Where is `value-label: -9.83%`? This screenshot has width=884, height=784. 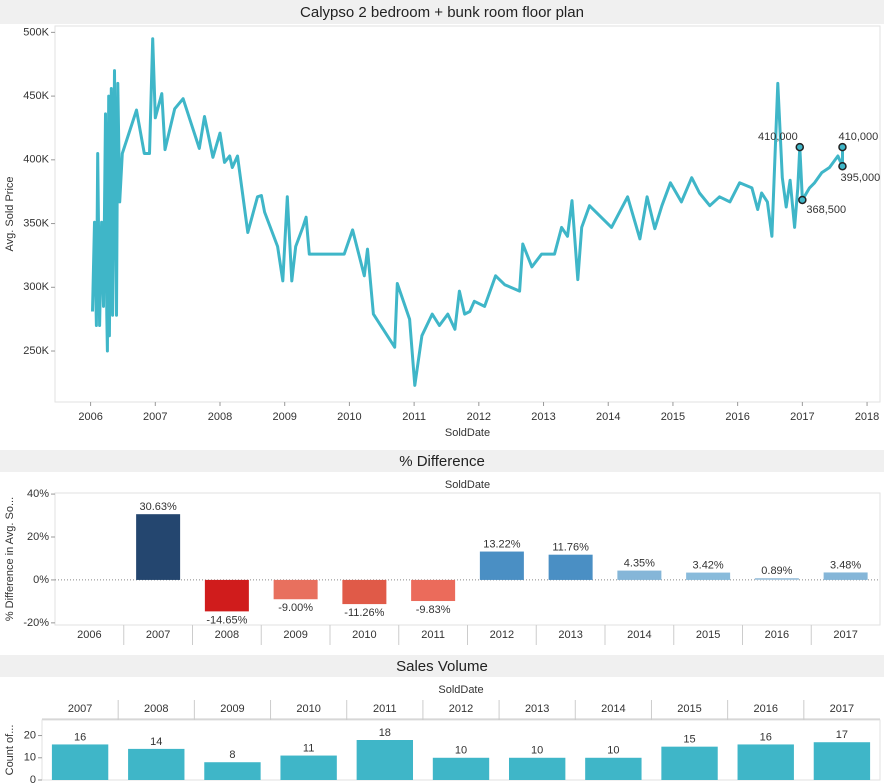
value-label: -9.83% is located at coordinates (433, 610).